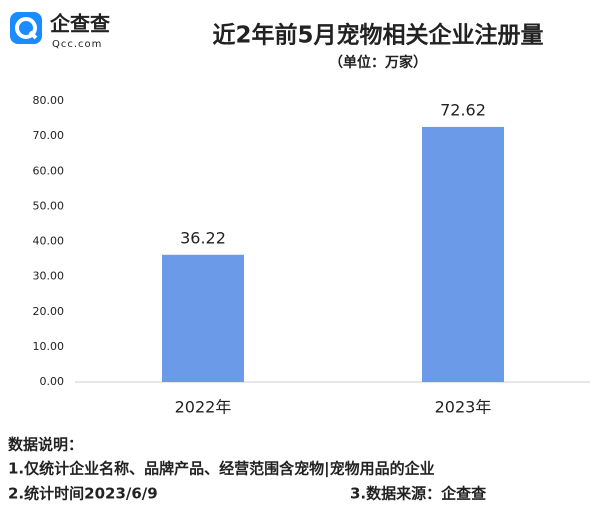 The height and width of the screenshot is (524, 600). I want to click on y-tick-label: 0.00, so click(52, 381).